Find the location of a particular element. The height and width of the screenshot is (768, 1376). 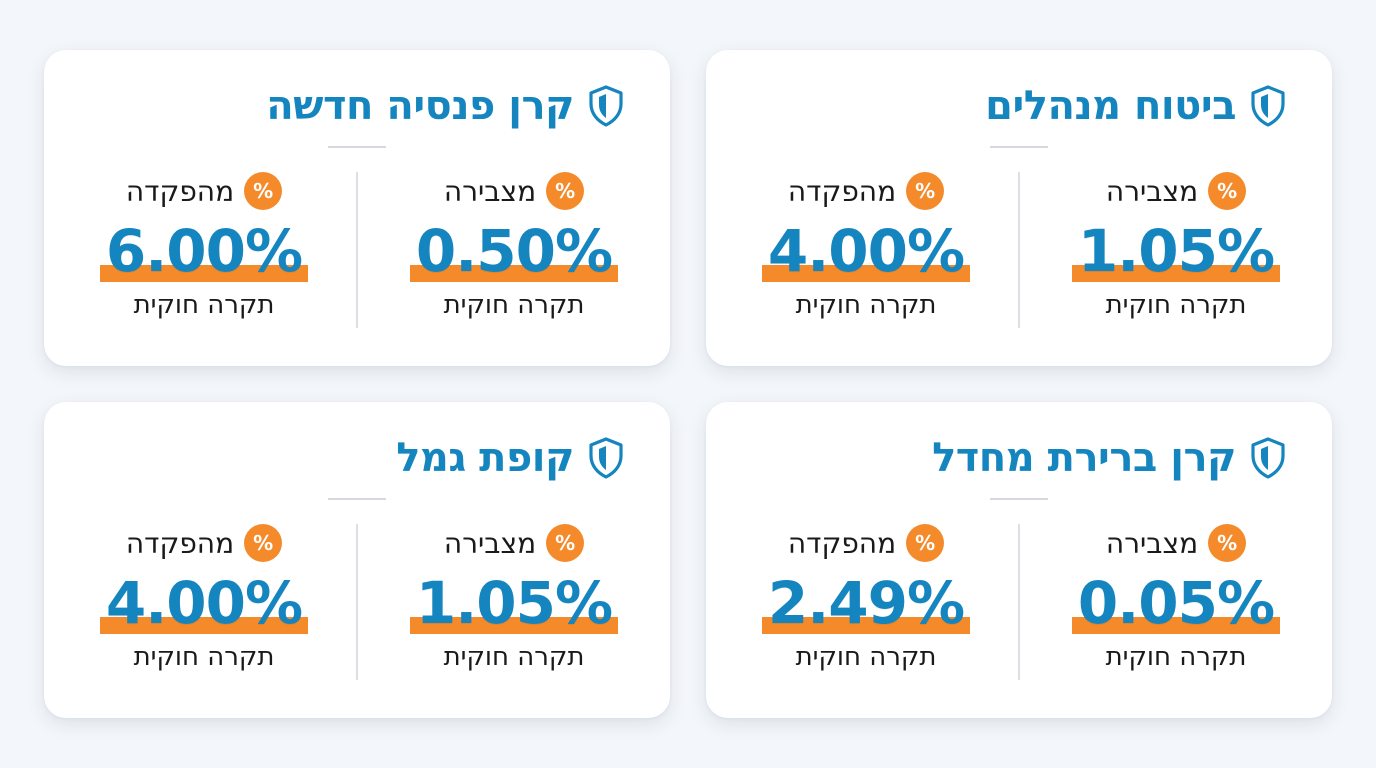

metric-value: 2.49% is located at coordinates (866, 603).